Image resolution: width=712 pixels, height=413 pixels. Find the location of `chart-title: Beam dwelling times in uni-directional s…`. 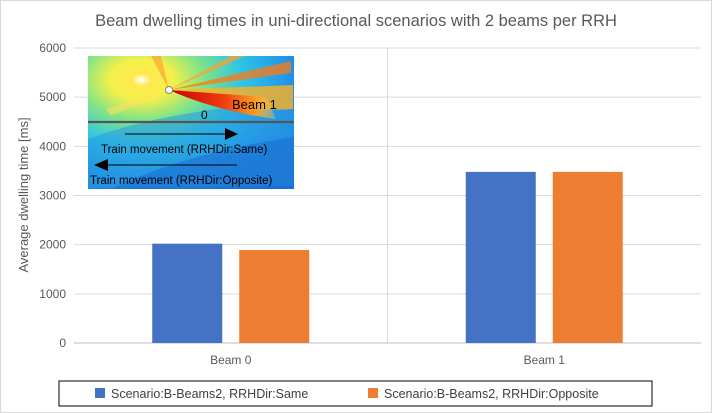

chart-title: Beam dwelling times in uni-directional s… is located at coordinates (356, 21).